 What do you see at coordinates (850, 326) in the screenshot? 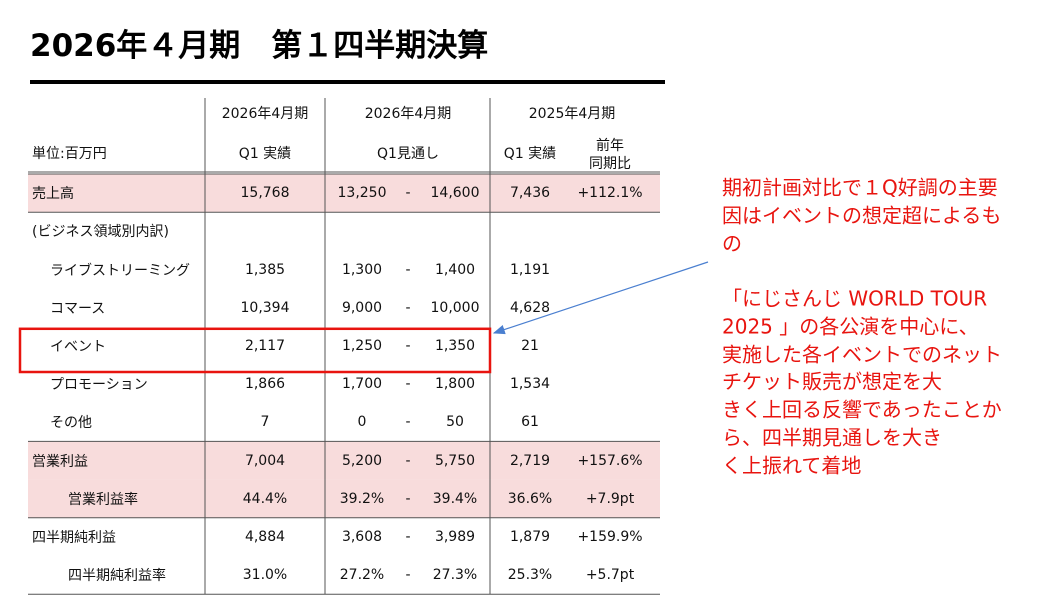
I see `annotation-line: 2025 」の各公演を中心に、` at bounding box center [850, 326].